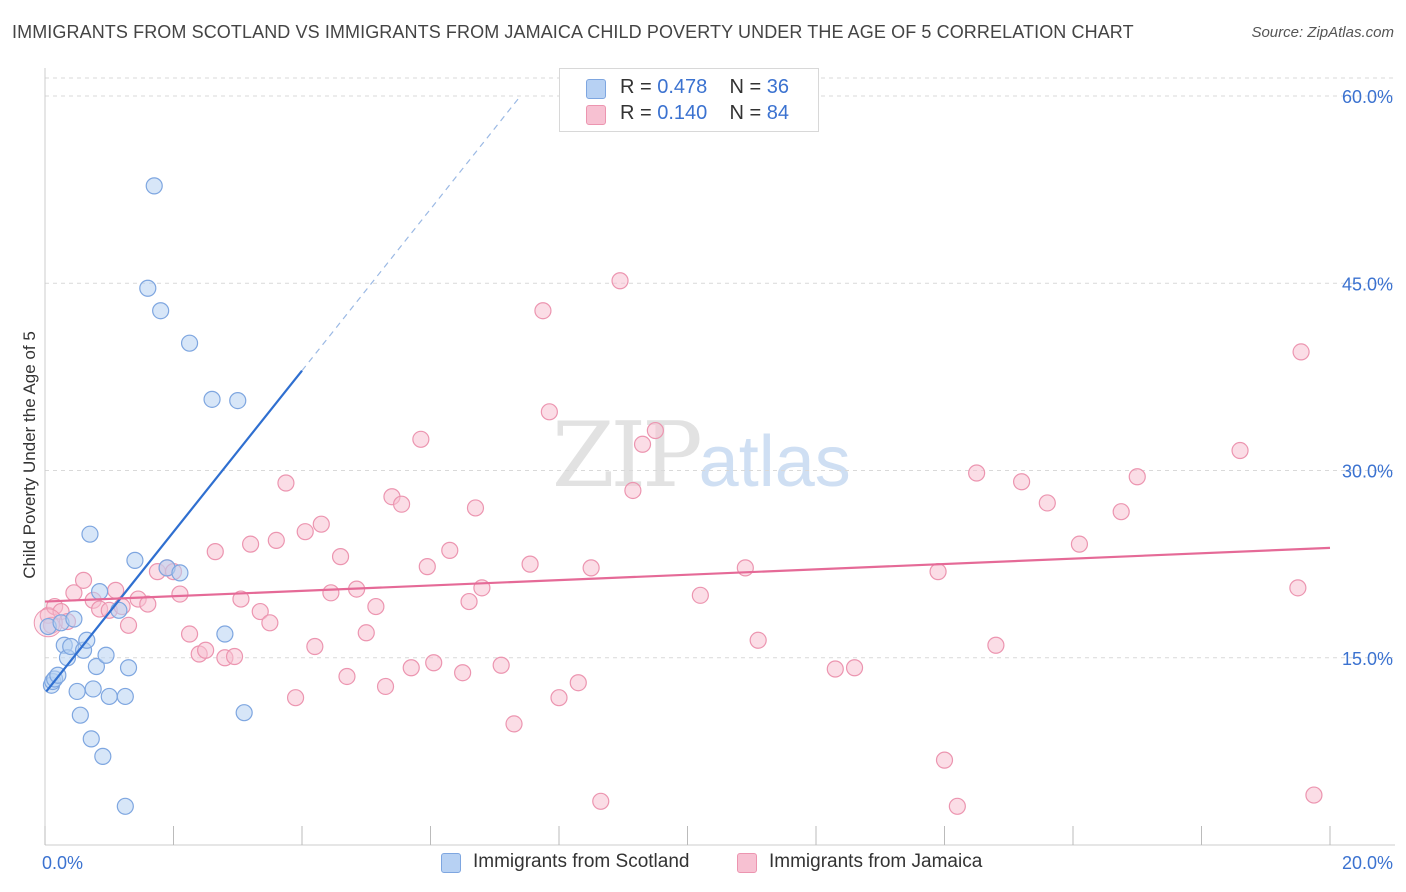 This screenshot has height=892, width=1406. Describe the element at coordinates (451, 863) in the screenshot. I see `legend-swatch-scotland-bottom` at that location.